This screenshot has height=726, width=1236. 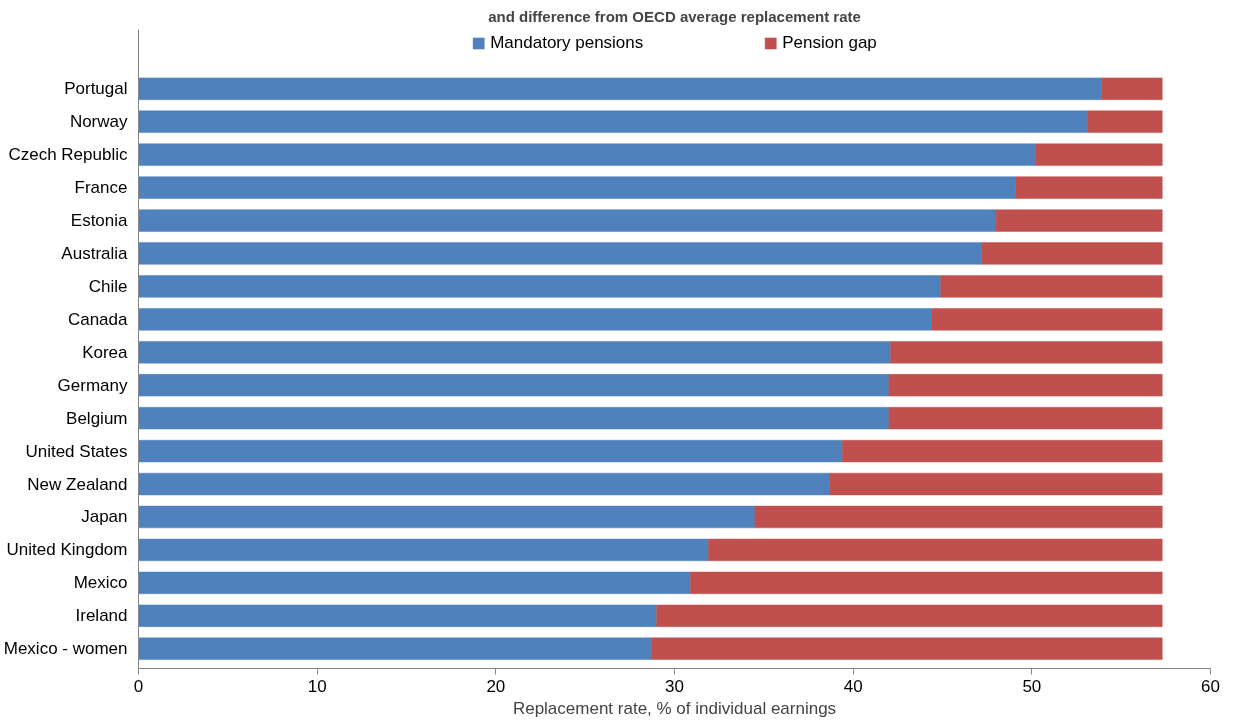 What do you see at coordinates (98, 122) in the screenshot?
I see `y-tick-label: Norway` at bounding box center [98, 122].